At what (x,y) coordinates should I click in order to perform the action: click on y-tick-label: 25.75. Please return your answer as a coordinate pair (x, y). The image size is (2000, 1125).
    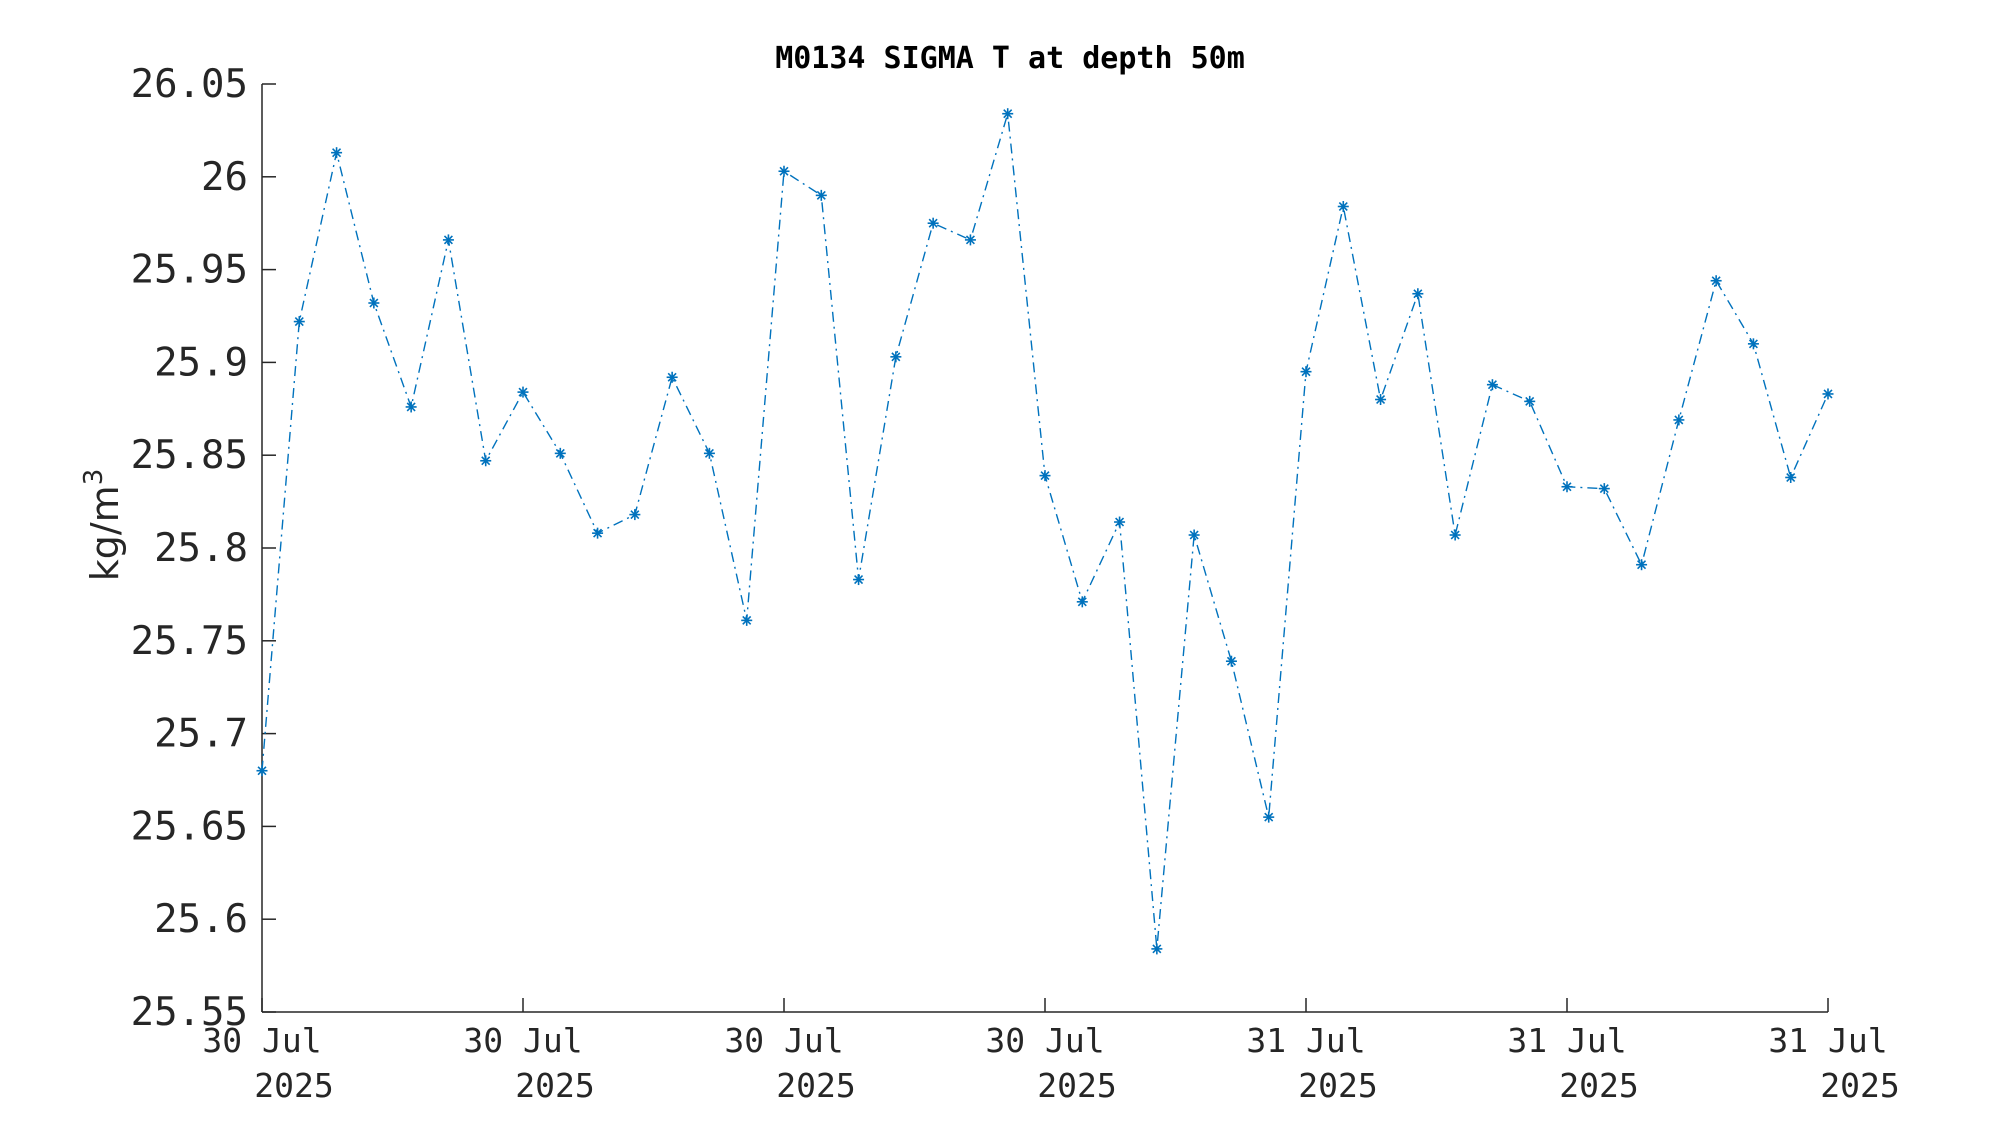
    Looking at the image, I should click on (189, 641).